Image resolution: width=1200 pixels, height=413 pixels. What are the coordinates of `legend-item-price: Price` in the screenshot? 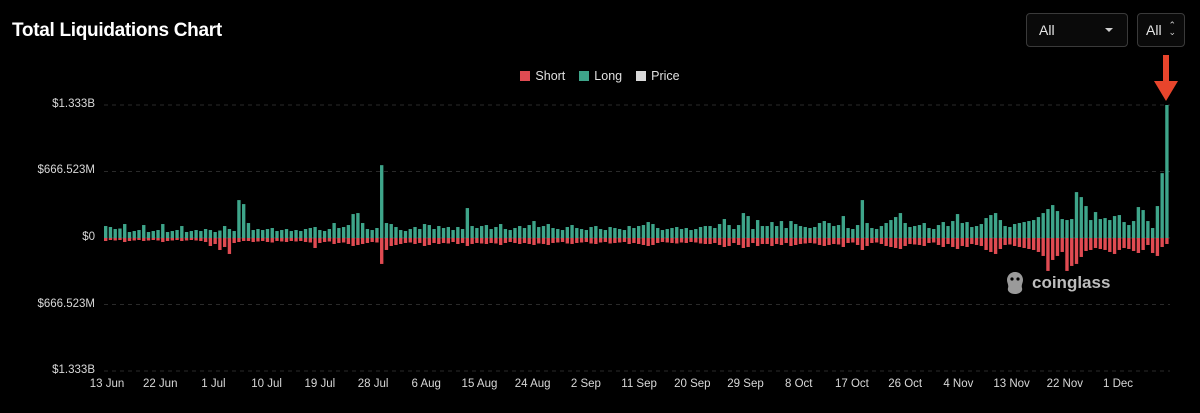 It's located at (658, 76).